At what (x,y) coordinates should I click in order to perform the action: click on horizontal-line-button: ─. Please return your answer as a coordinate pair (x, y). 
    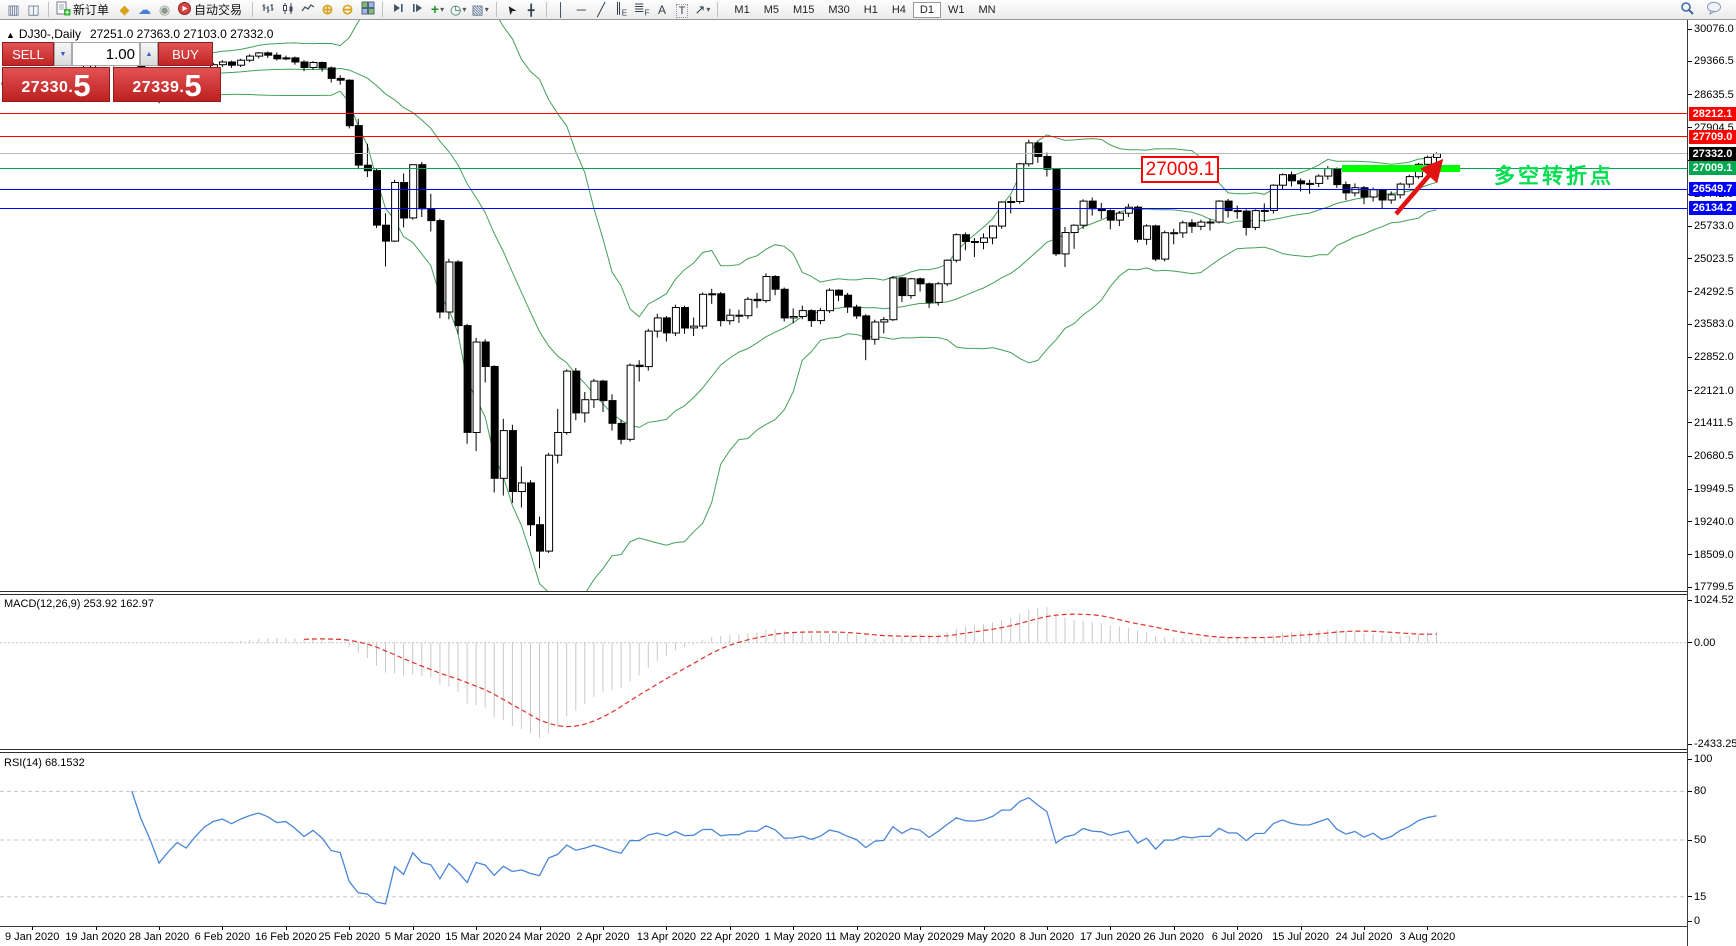
    Looking at the image, I should click on (581, 10).